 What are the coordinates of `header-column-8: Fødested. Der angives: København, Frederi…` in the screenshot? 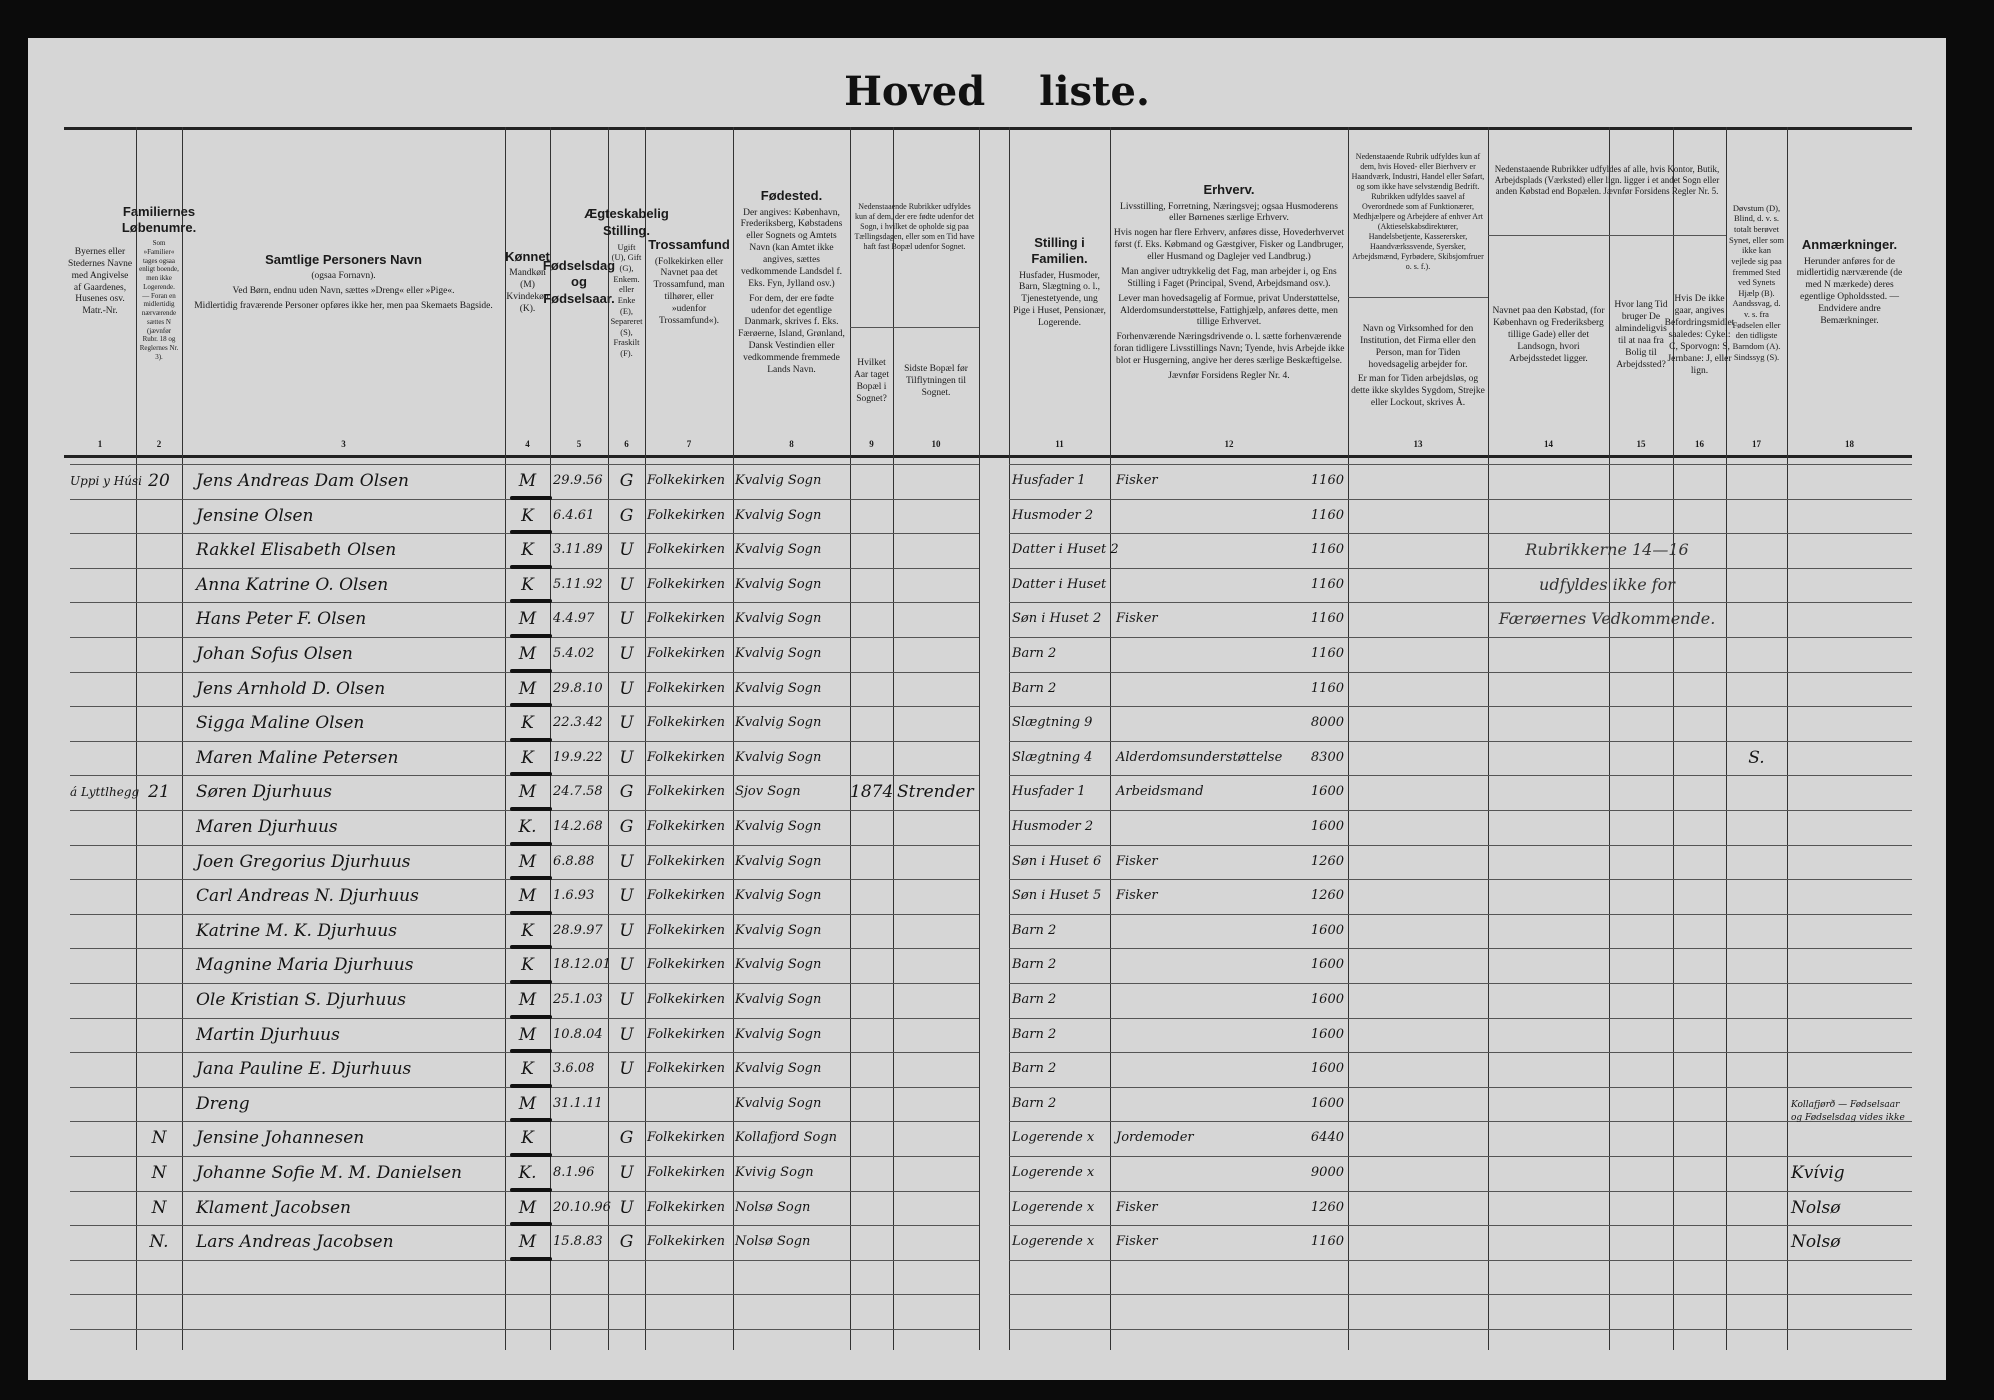 It's located at (791, 284).